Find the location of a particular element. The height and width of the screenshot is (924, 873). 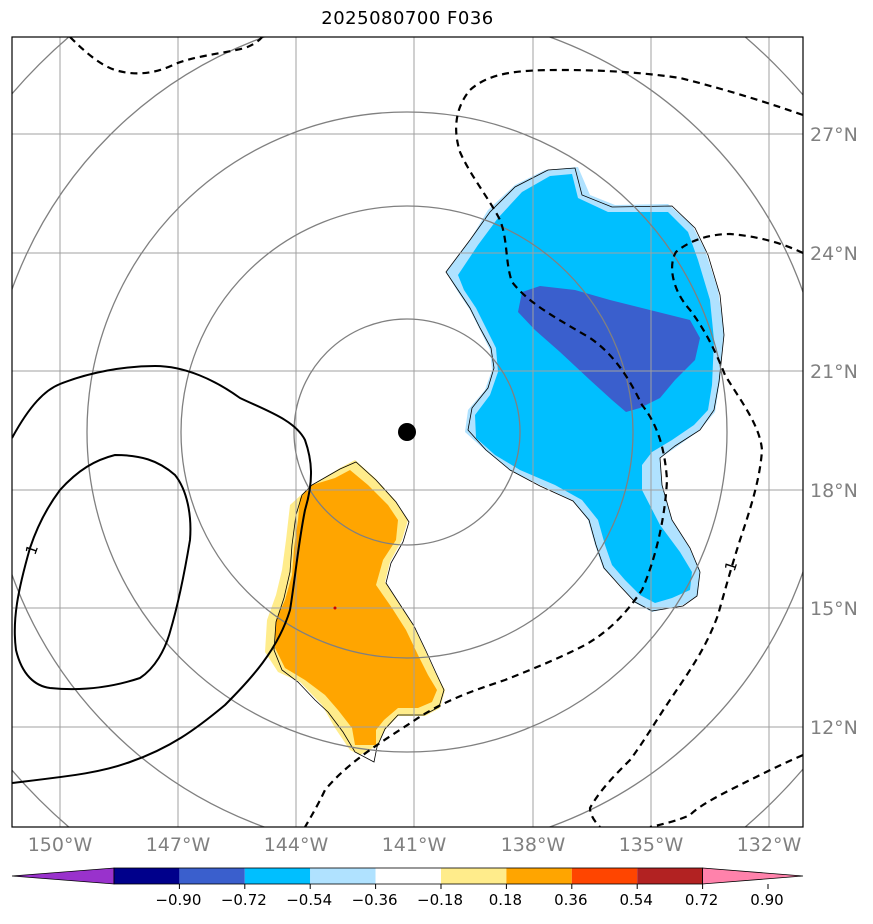

orange-region-outline is located at coordinates (359, 612).